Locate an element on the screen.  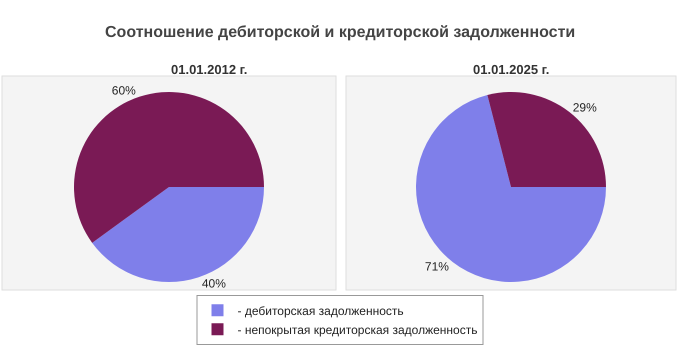
pie-slice is located at coordinates (546, 139).